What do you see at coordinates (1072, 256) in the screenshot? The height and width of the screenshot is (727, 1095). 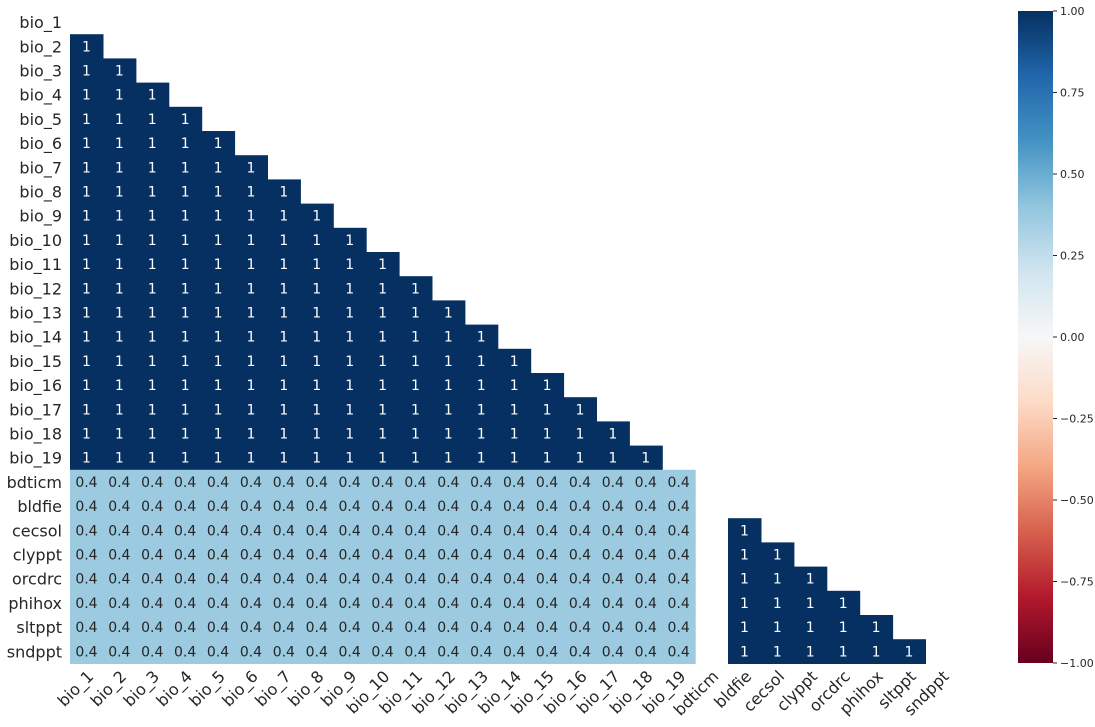 I see `colorbar-tick-label: 0.25` at bounding box center [1072, 256].